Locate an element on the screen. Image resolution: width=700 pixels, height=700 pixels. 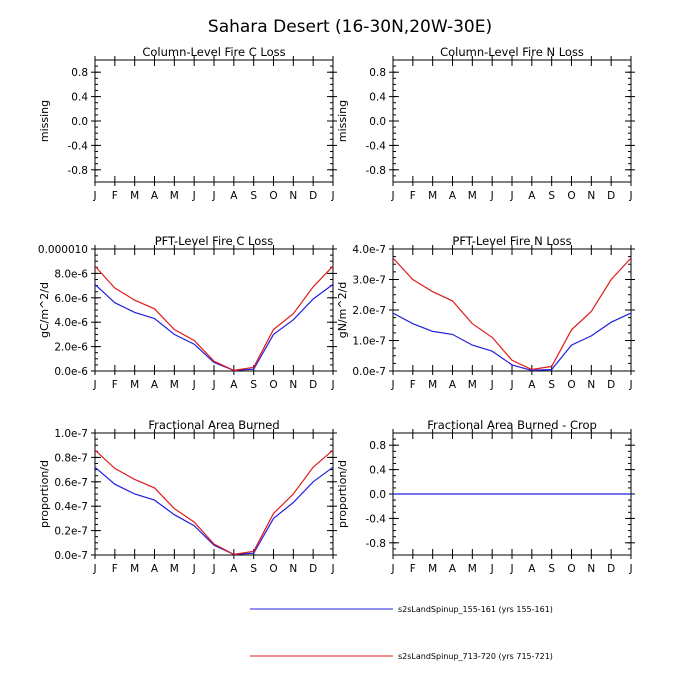
panel-title: PFT-Level Fire N Loss is located at coordinates (511, 241).